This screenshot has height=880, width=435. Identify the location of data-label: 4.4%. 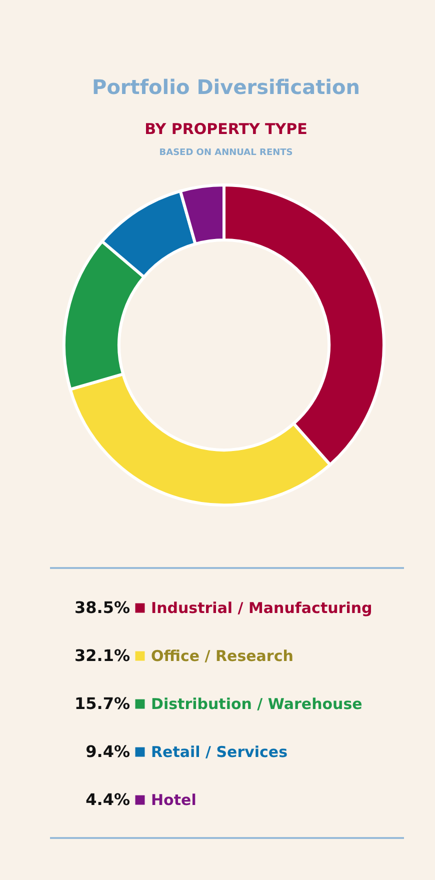
(108, 799).